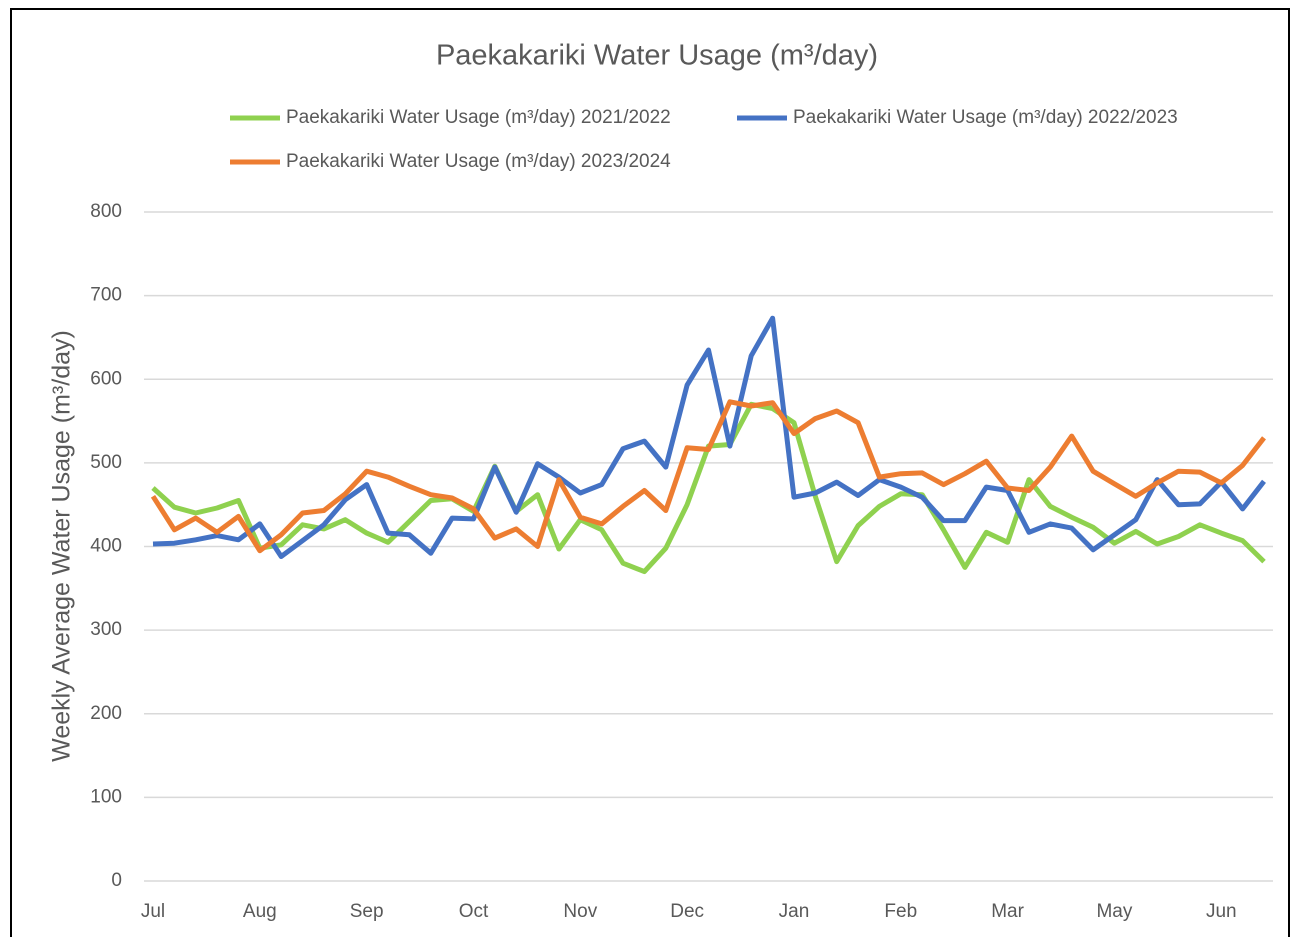 The width and height of the screenshot is (1293, 937). I want to click on y-tick-label: 200, so click(106, 713).